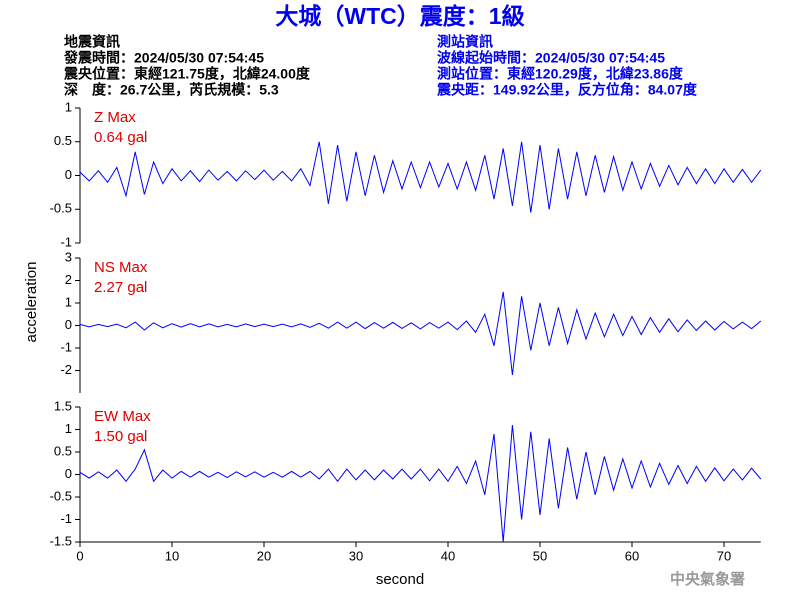  I want to click on annotation: 2.27 gal, so click(120, 287).